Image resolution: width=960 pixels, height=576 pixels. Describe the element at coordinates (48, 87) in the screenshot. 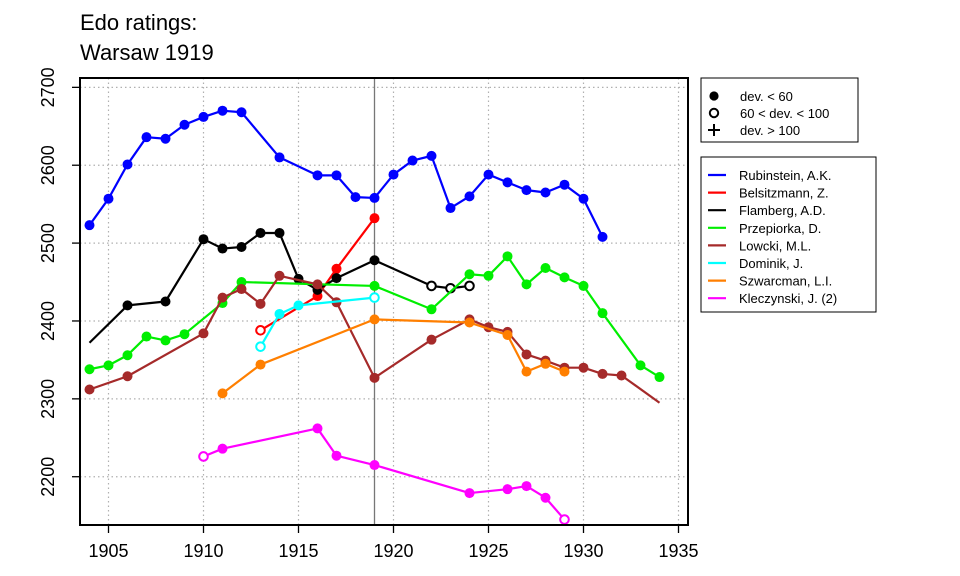

I see `y-tick-label: 2700` at that location.